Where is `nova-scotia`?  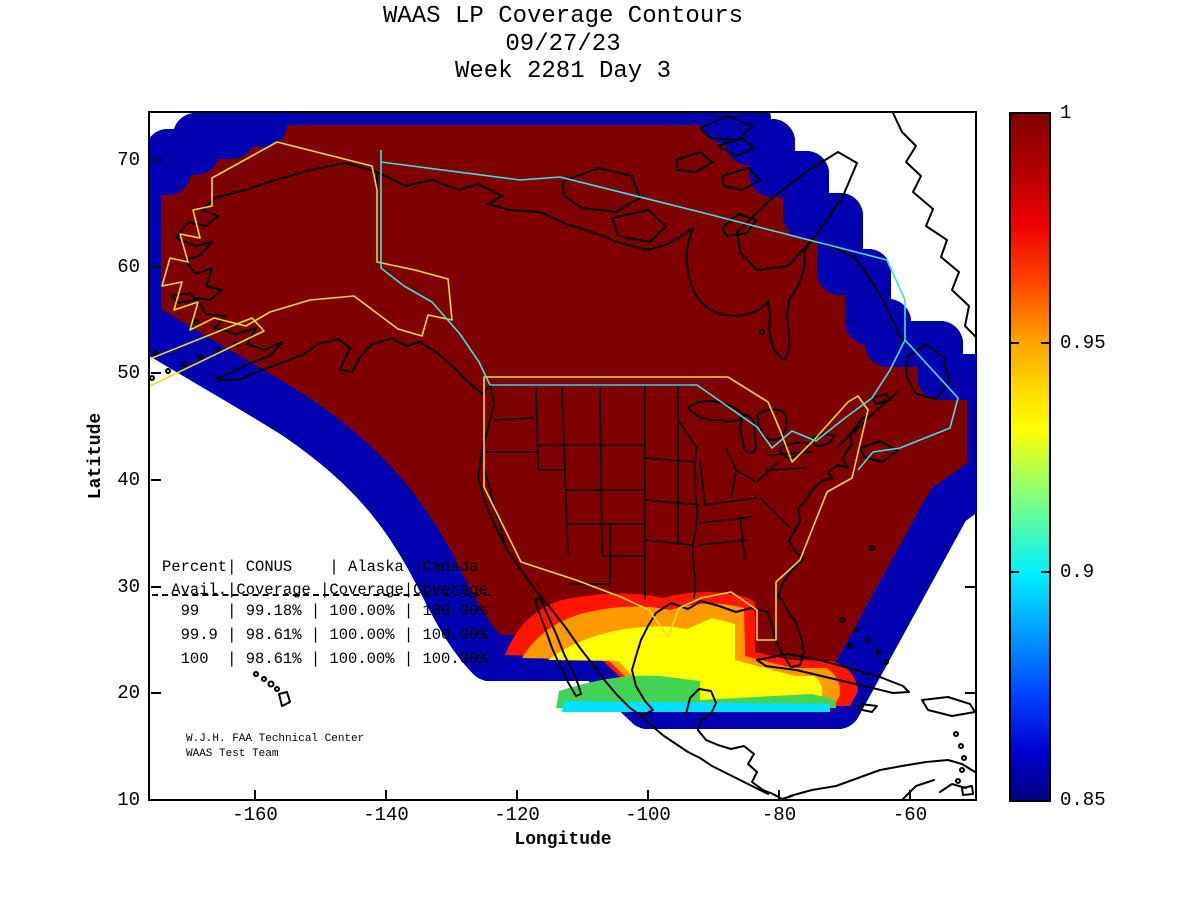
nova-scotia is located at coordinates (878, 451).